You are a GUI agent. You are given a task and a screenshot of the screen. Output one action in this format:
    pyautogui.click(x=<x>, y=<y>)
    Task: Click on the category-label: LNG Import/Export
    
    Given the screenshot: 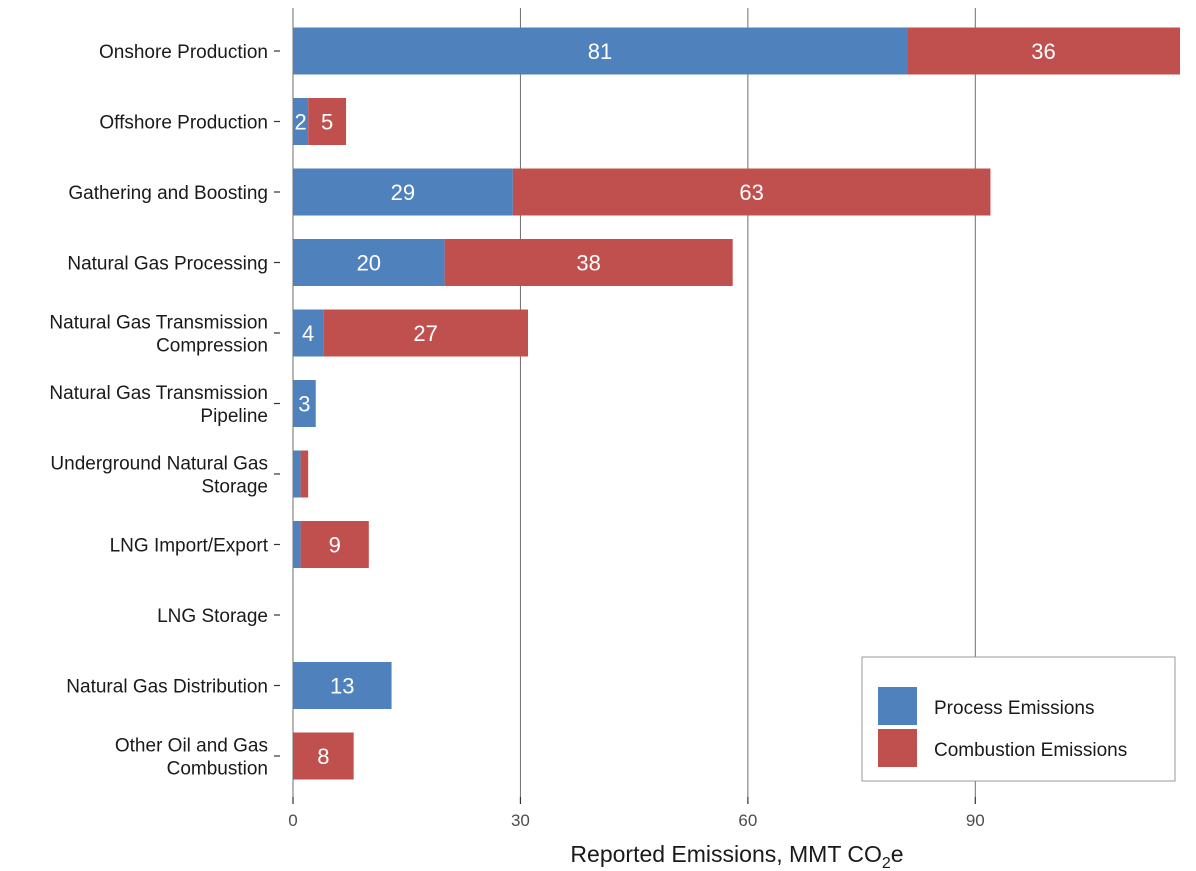 What is the action you would take?
    pyautogui.click(x=189, y=546)
    